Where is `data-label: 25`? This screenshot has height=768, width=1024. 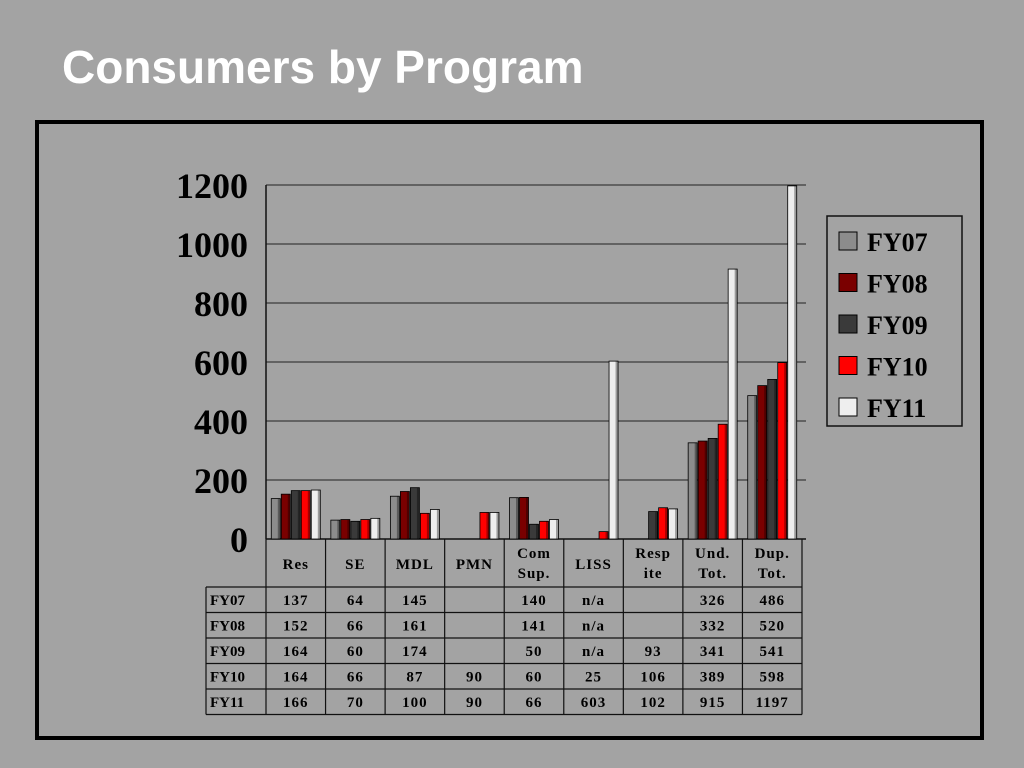 data-label: 25 is located at coordinates (593, 678).